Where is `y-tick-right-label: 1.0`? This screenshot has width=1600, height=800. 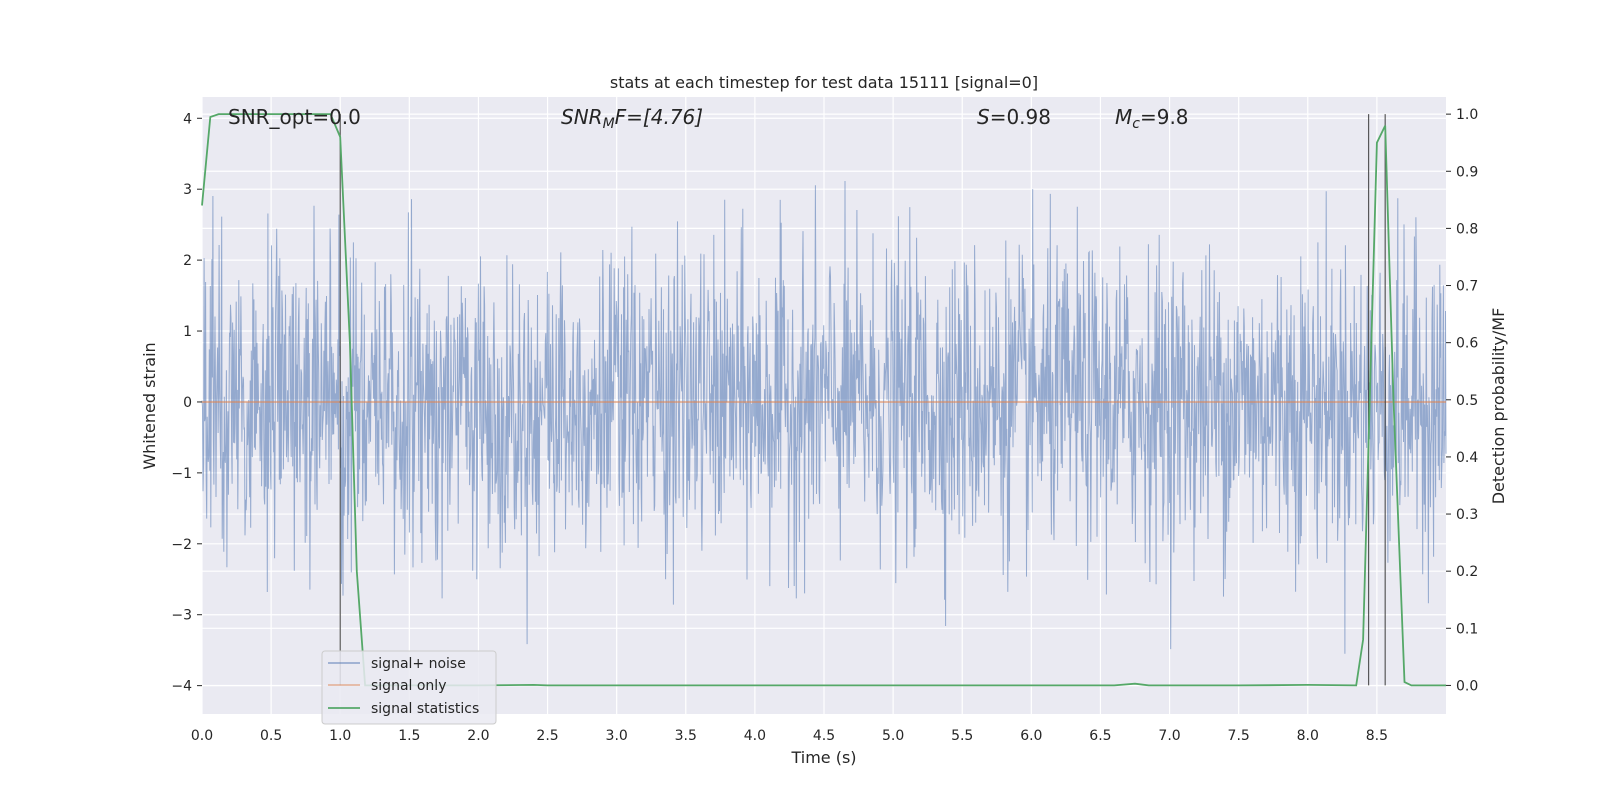 y-tick-right-label: 1.0 is located at coordinates (1467, 115).